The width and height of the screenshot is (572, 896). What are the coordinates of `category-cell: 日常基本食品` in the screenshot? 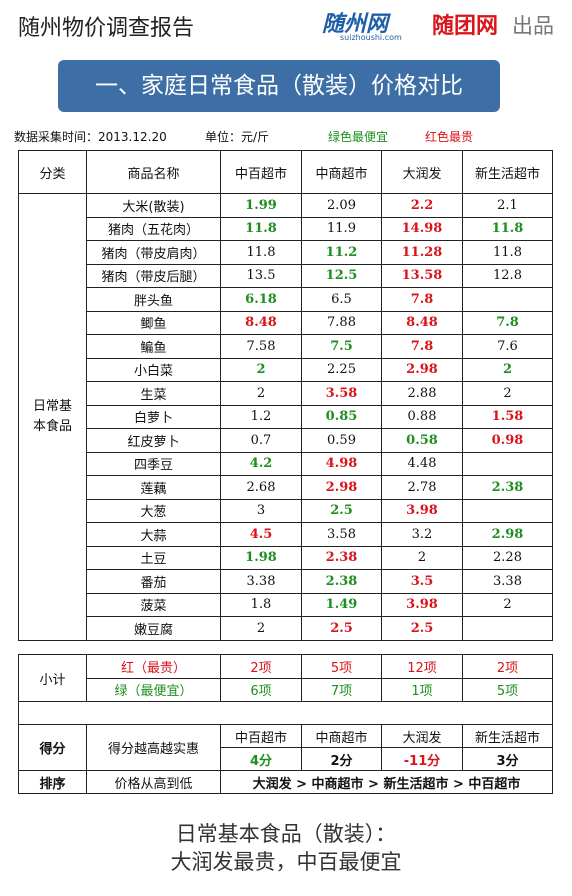 It's located at (52, 417).